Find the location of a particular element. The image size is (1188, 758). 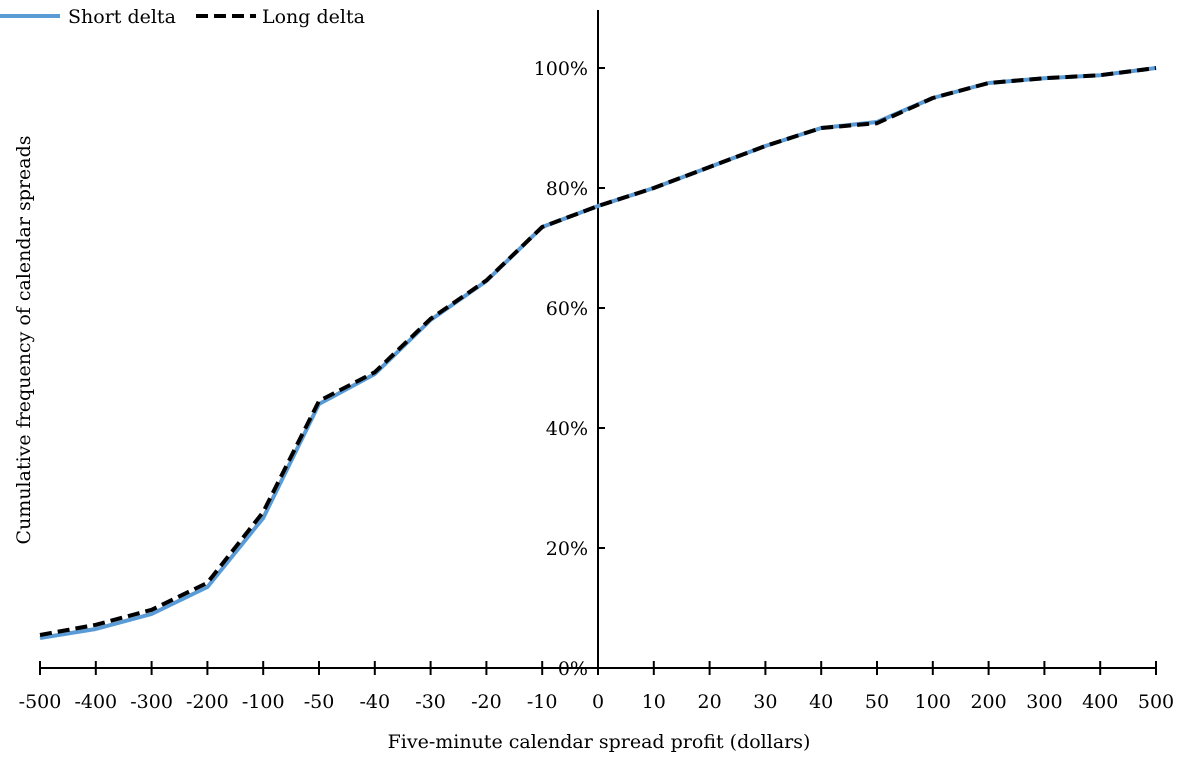

x-tick-label: -40 is located at coordinates (374, 702).